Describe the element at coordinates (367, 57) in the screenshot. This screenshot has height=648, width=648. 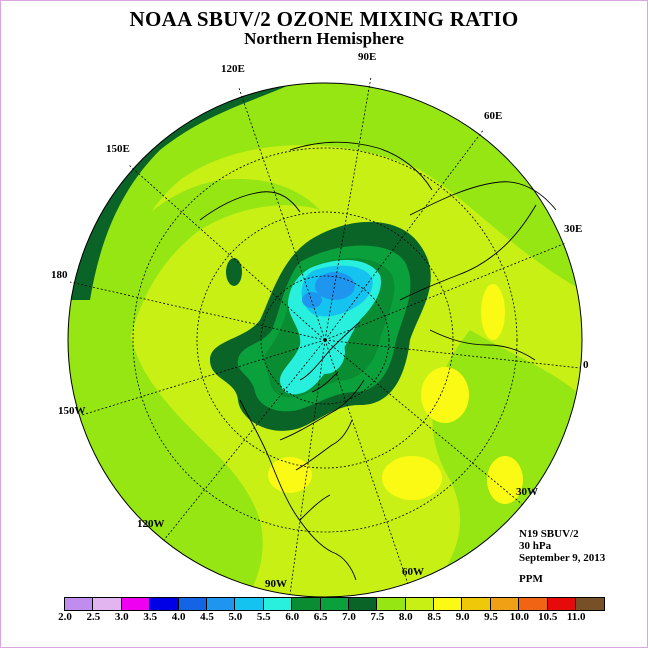
I see `lon-label-90e: 90E` at that location.